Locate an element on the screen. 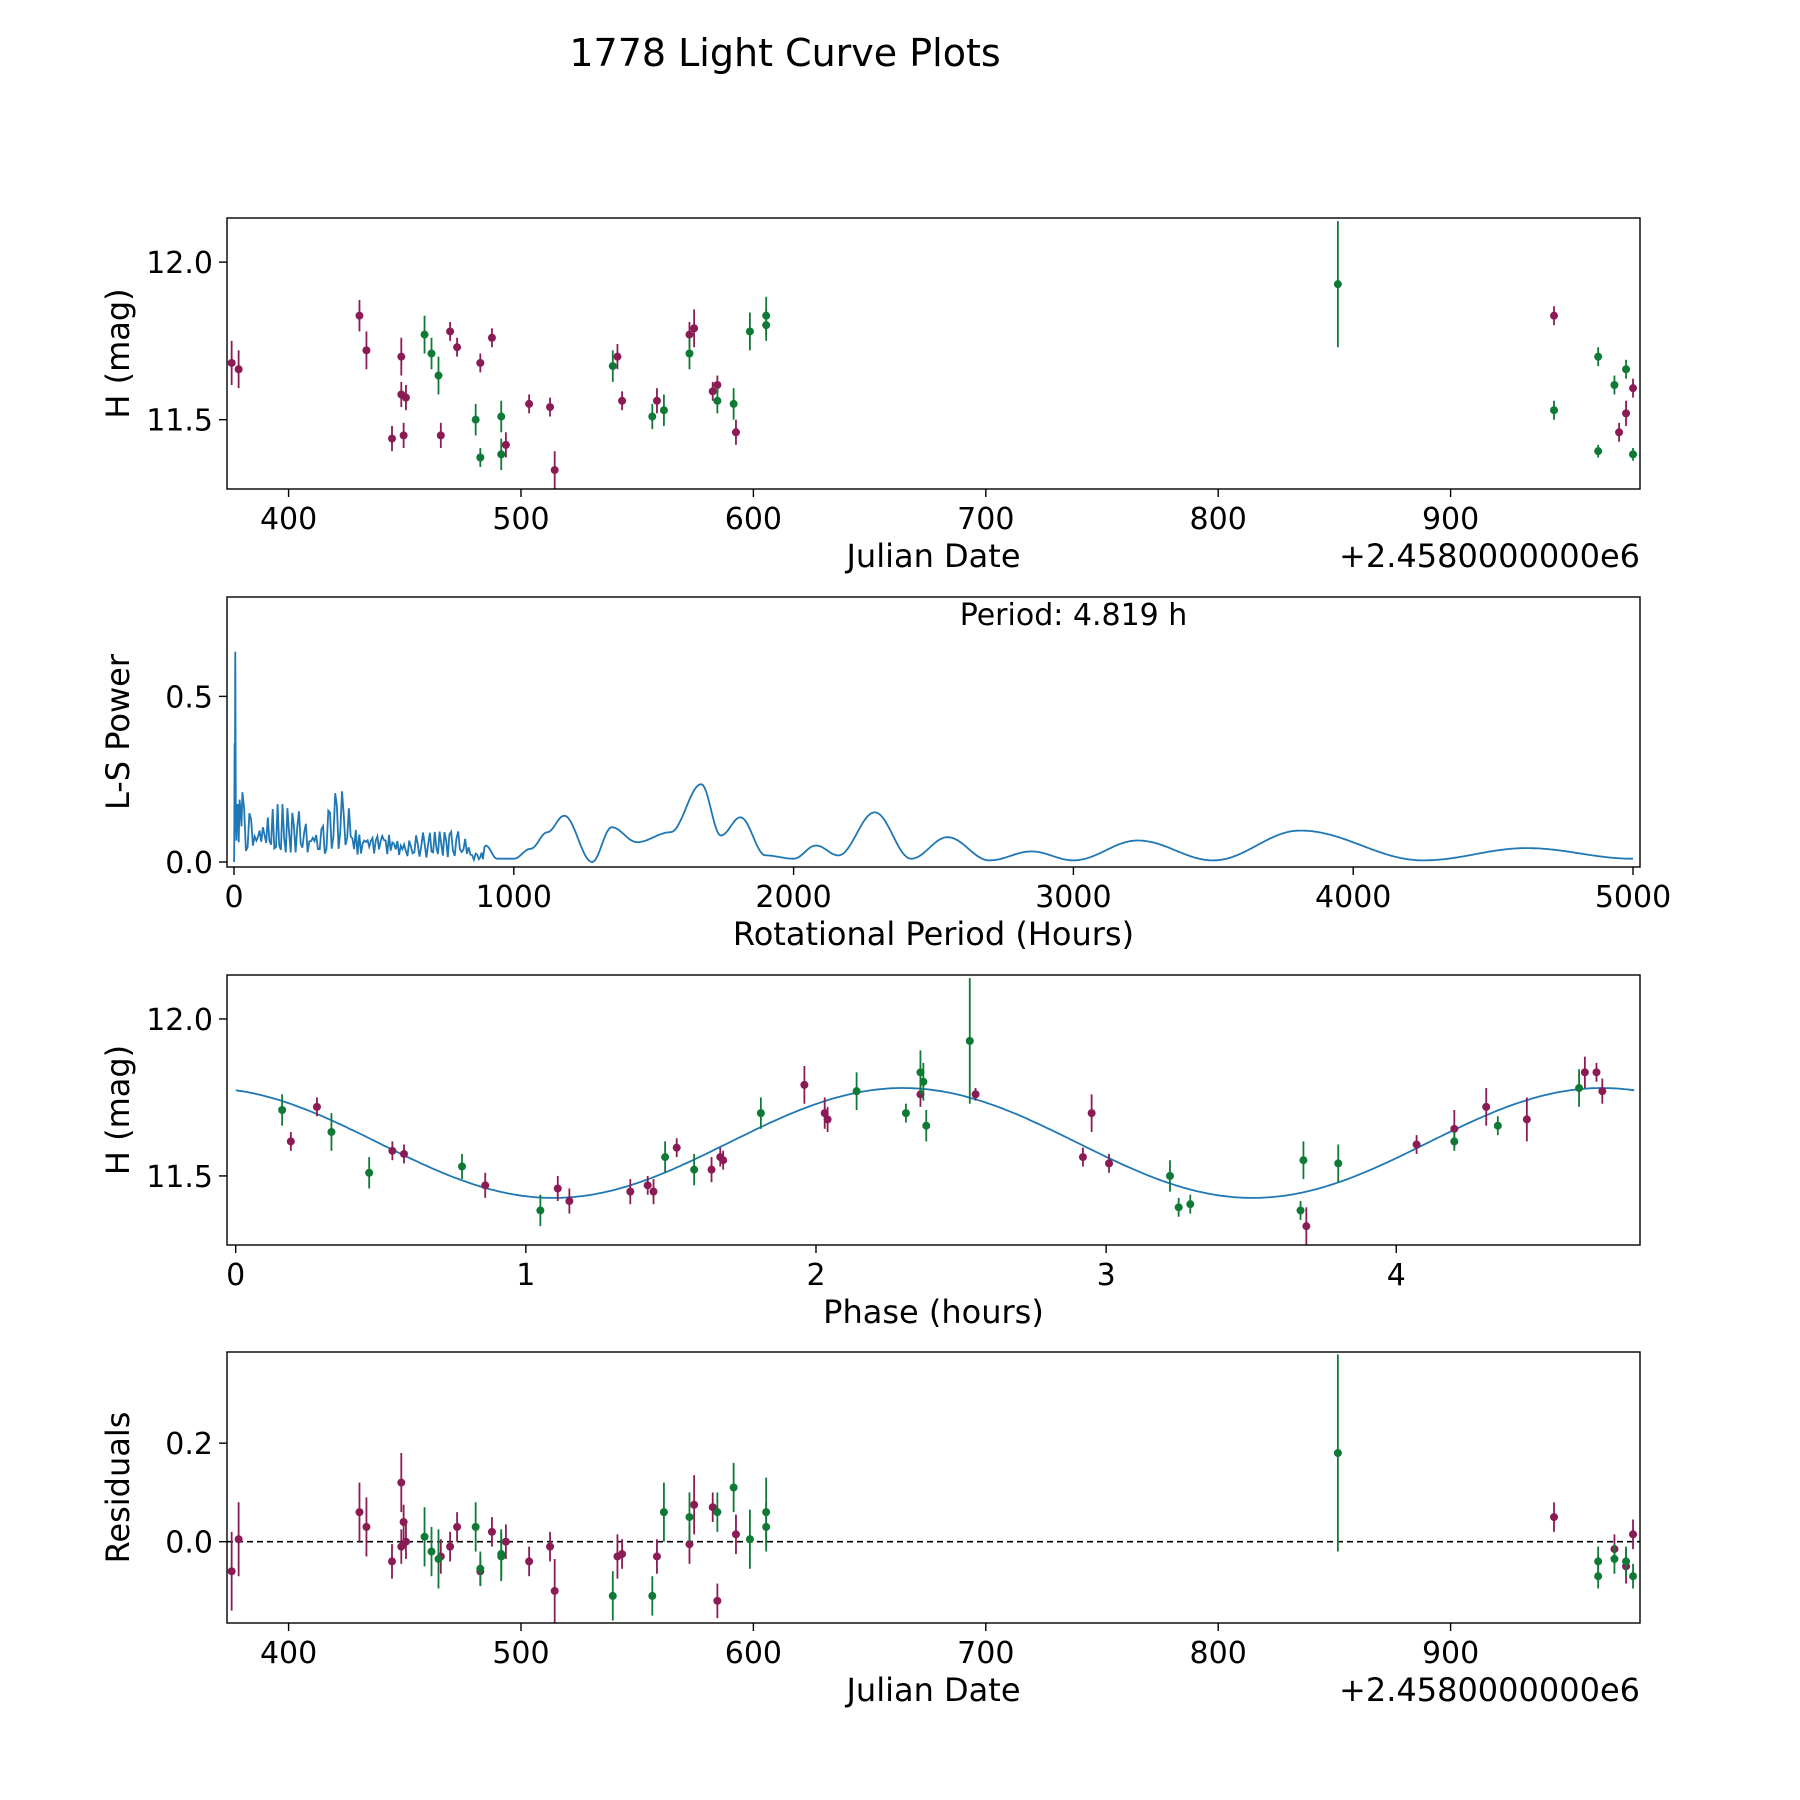 Image resolution: width=1800 pixels, height=1800 pixels. x-tick-label: 4 is located at coordinates (1396, 1275).